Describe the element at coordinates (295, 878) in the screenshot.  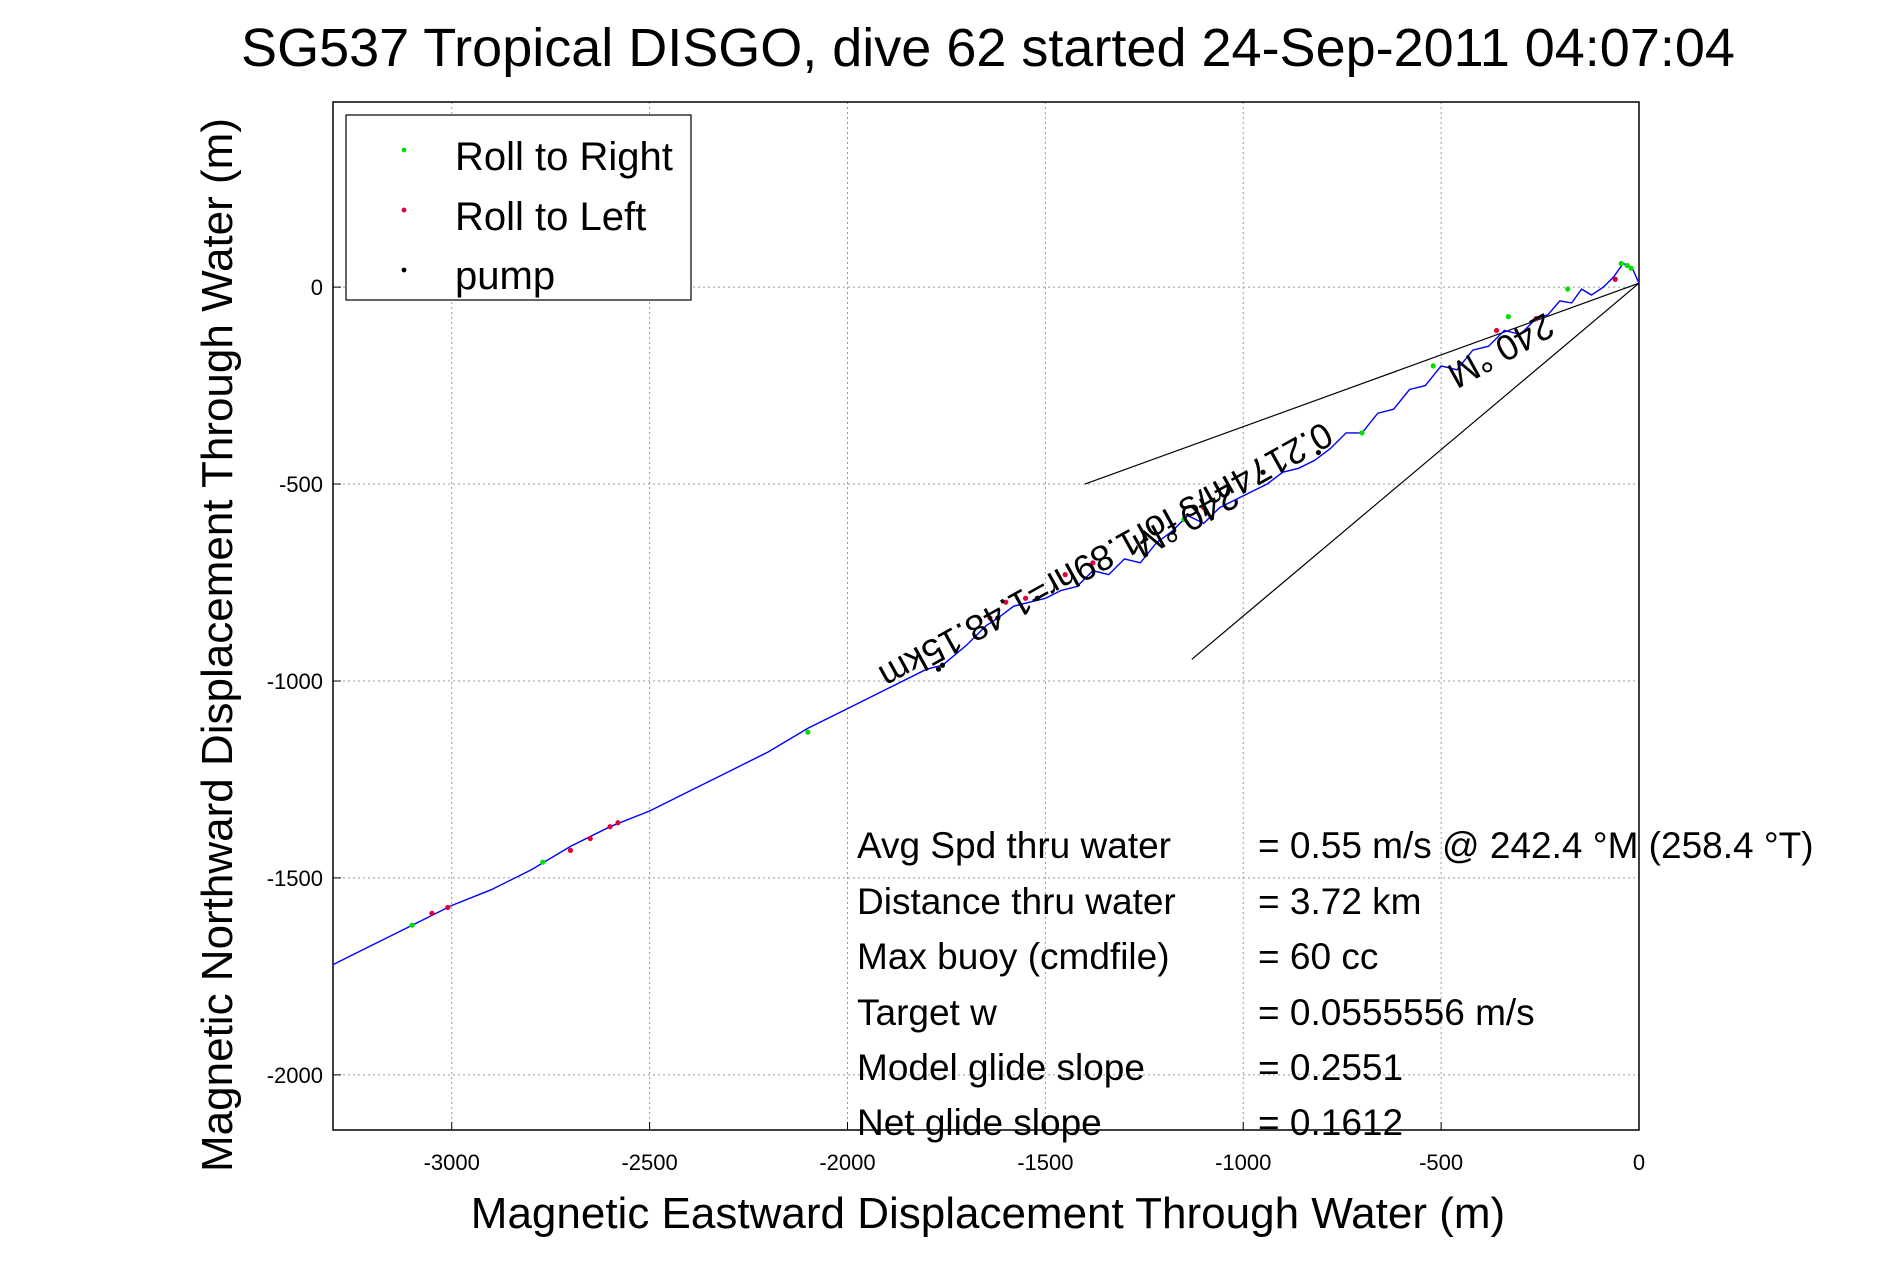
I see `y-tick-label: -1500` at that location.